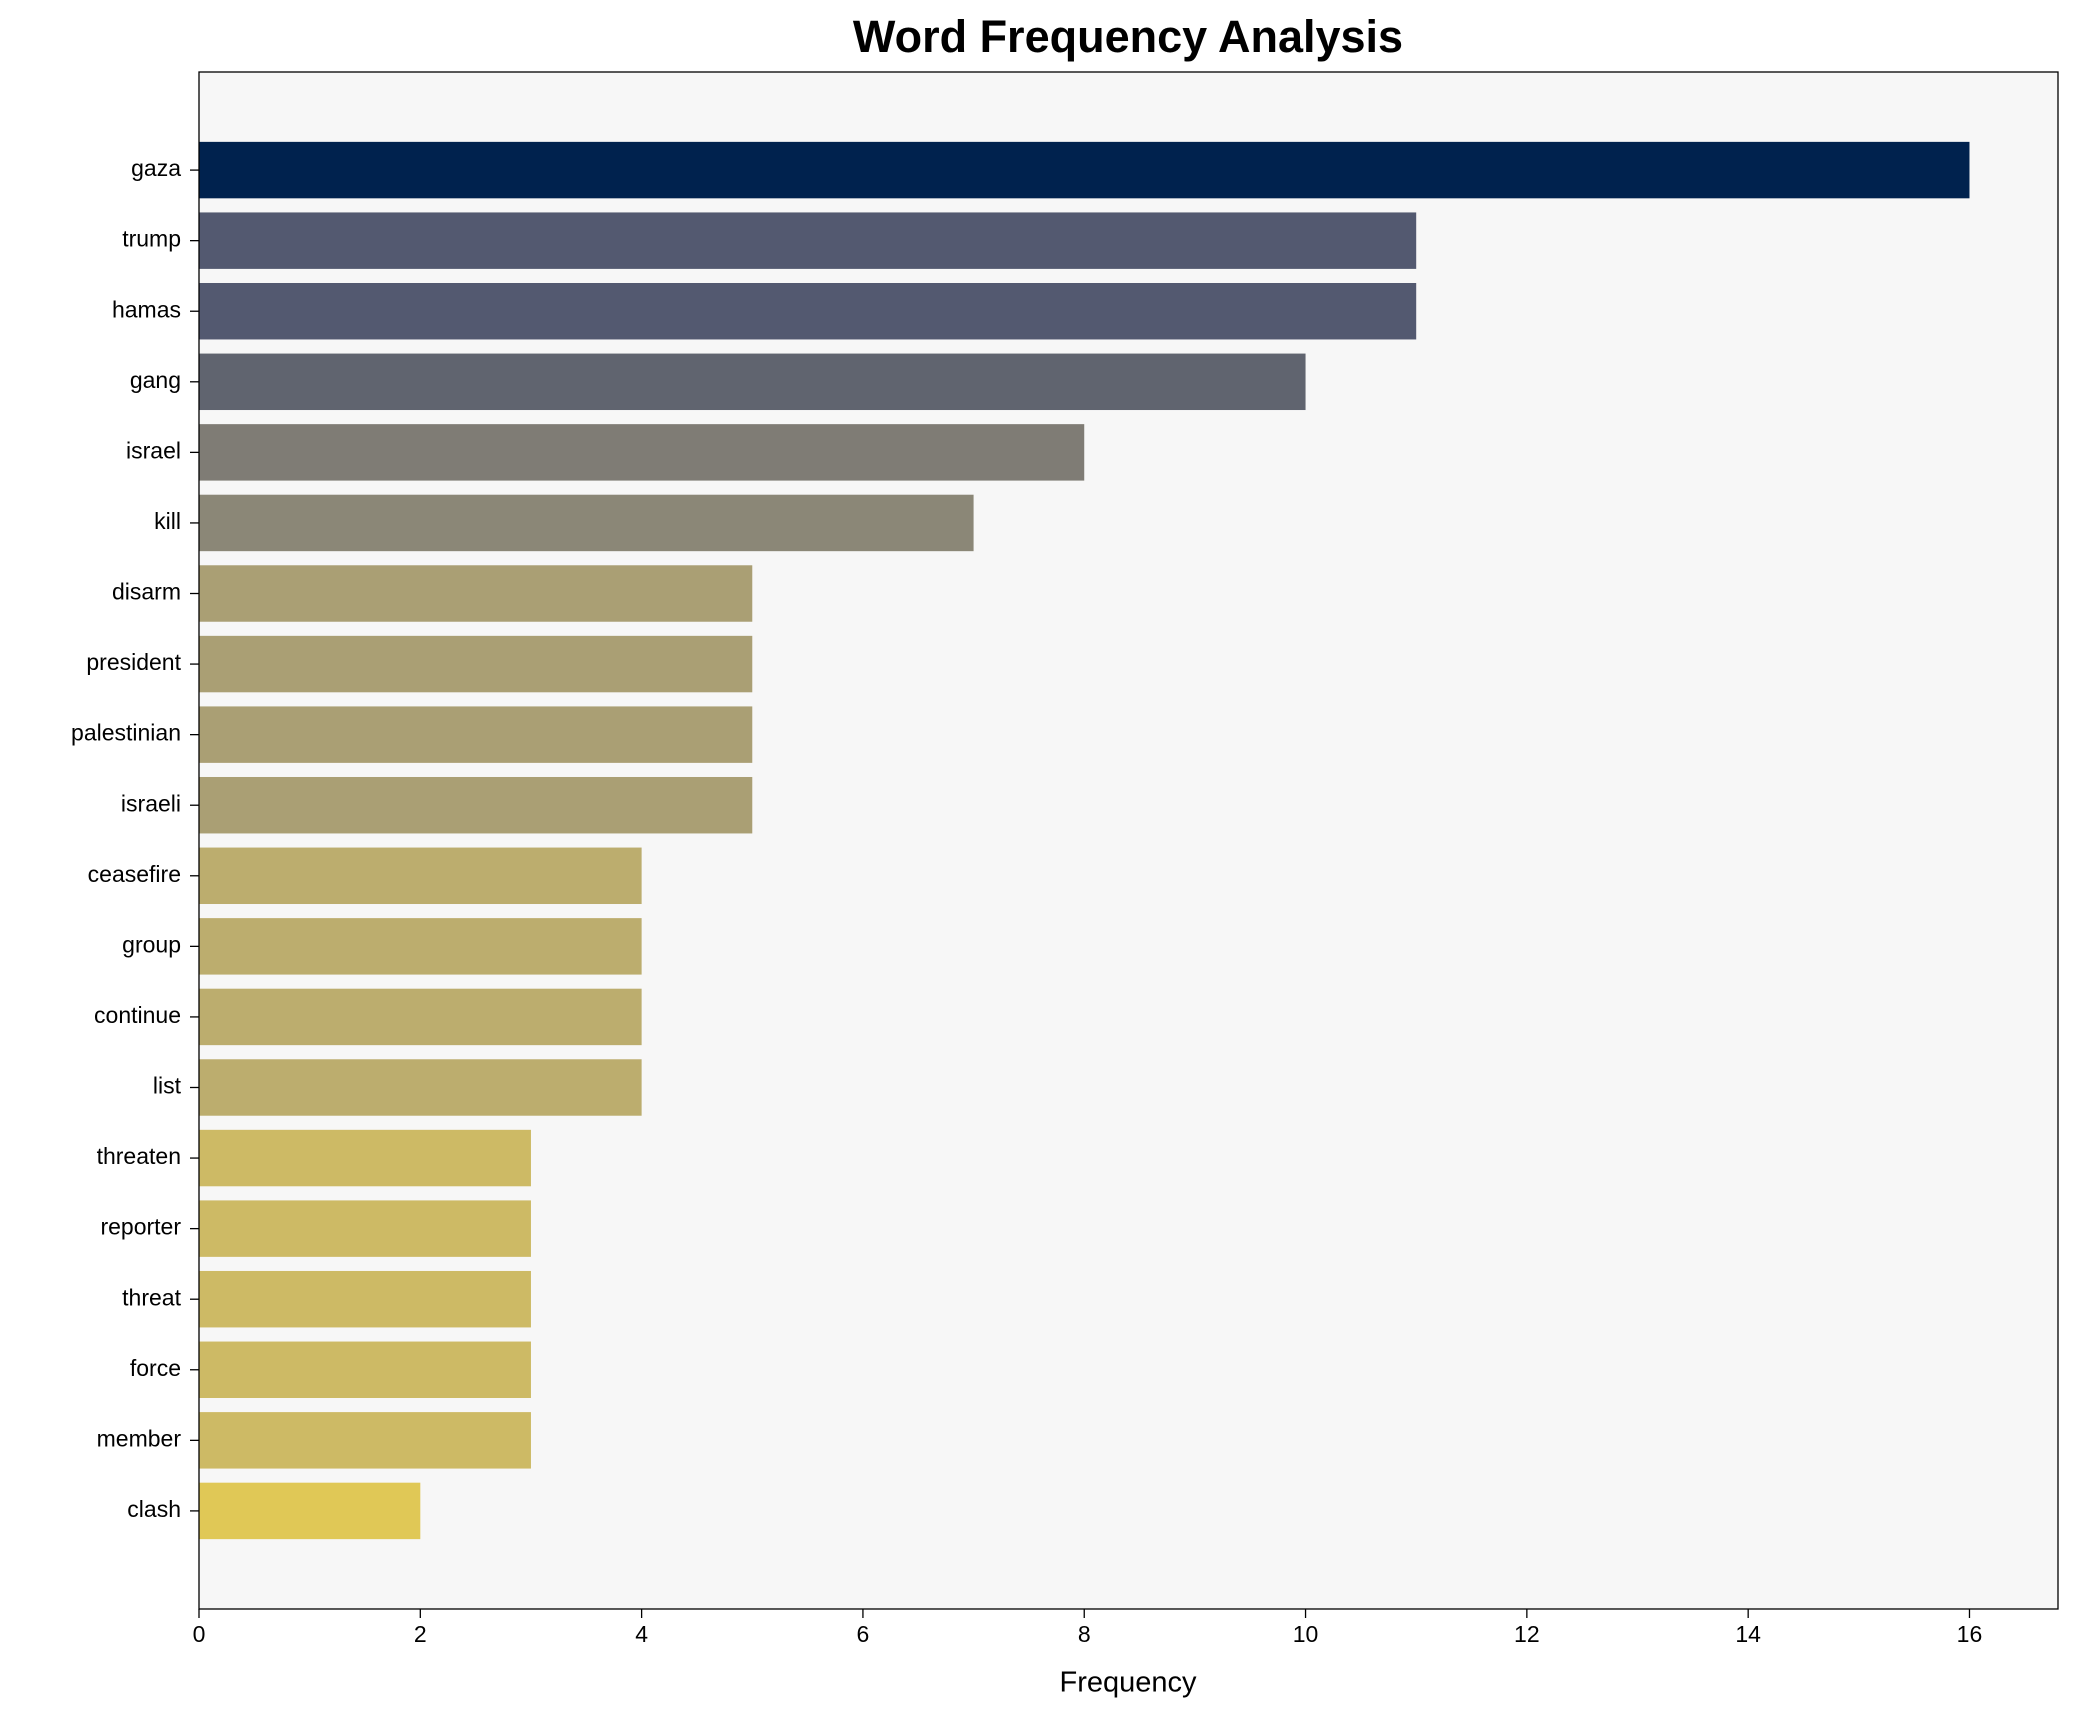 The width and height of the screenshot is (2078, 1722). Describe the element at coordinates (133, 662) in the screenshot. I see `y-tick-label: president` at that location.